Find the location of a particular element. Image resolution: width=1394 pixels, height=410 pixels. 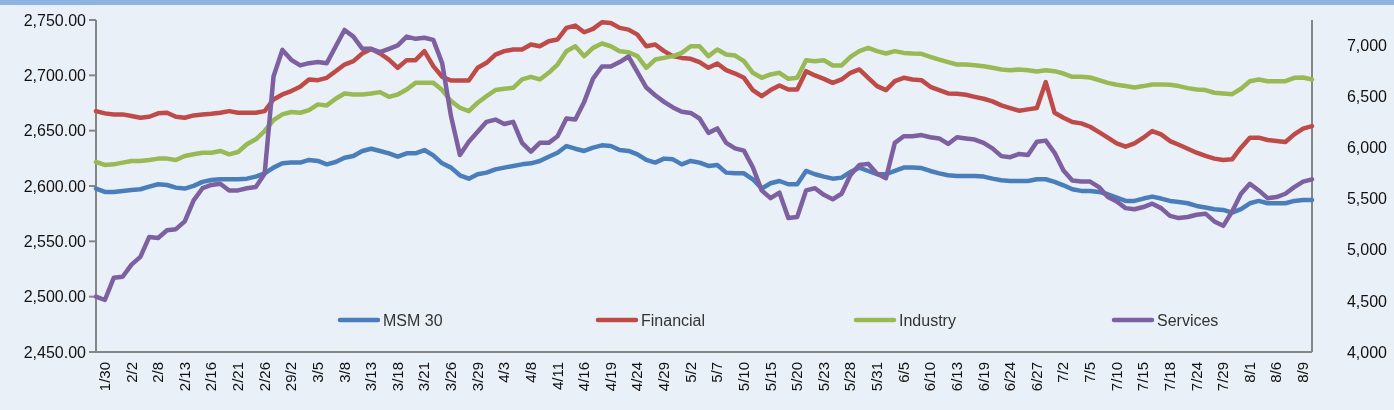

x-tick-label: 4/24 is located at coordinates (637, 377).